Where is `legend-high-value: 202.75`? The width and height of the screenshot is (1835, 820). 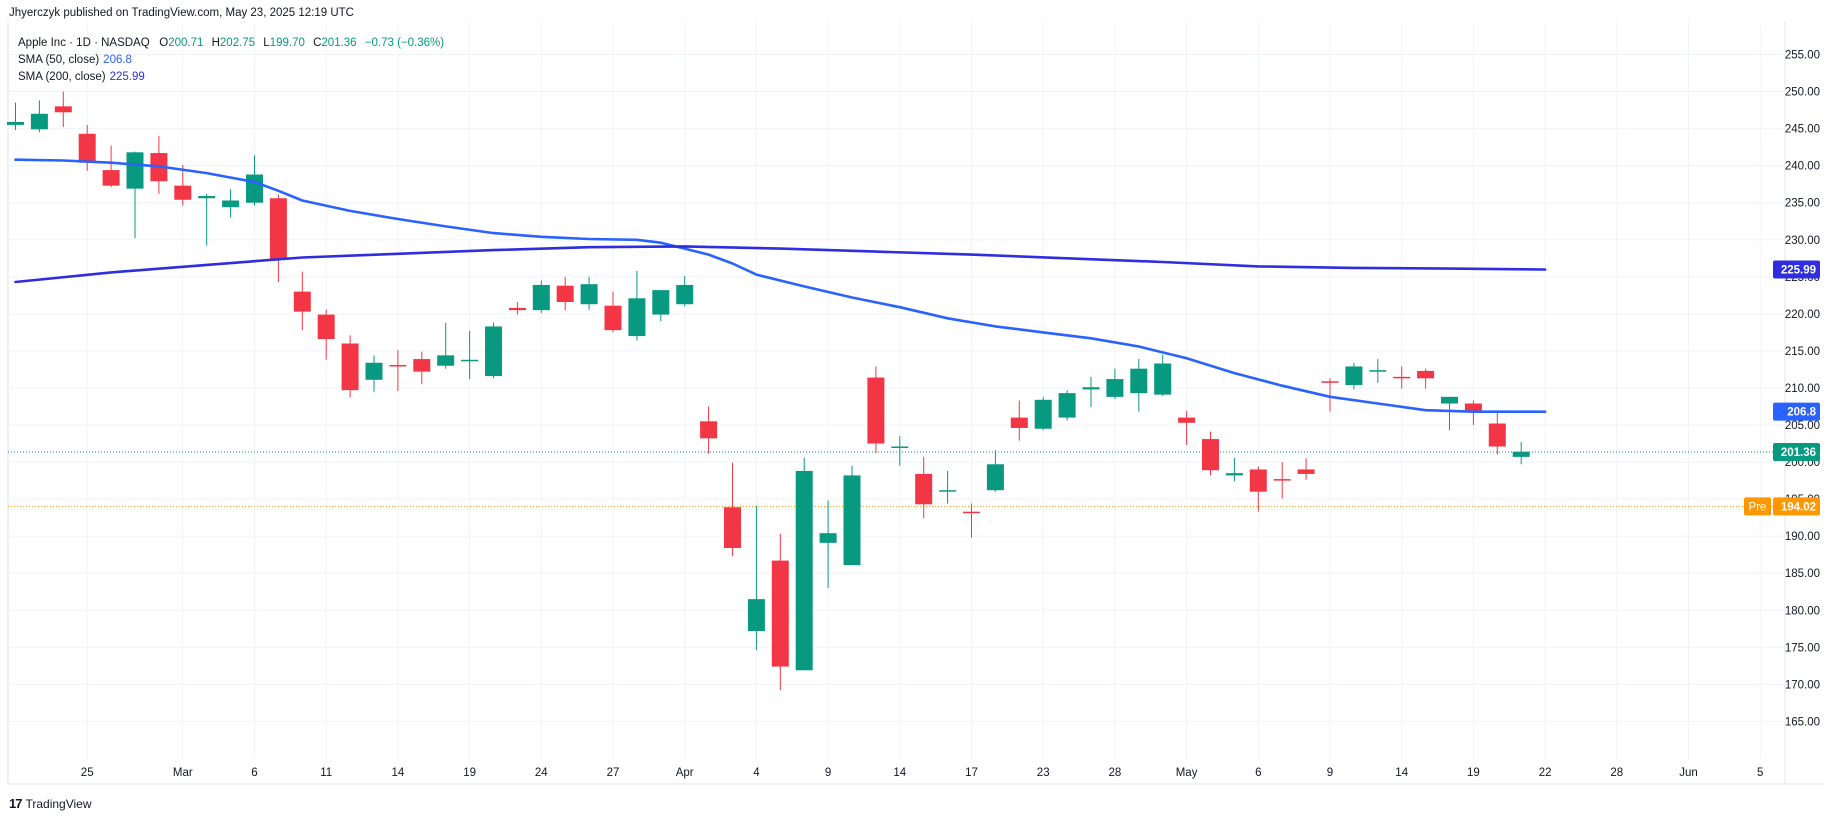
legend-high-value: 202.75 is located at coordinates (237, 43).